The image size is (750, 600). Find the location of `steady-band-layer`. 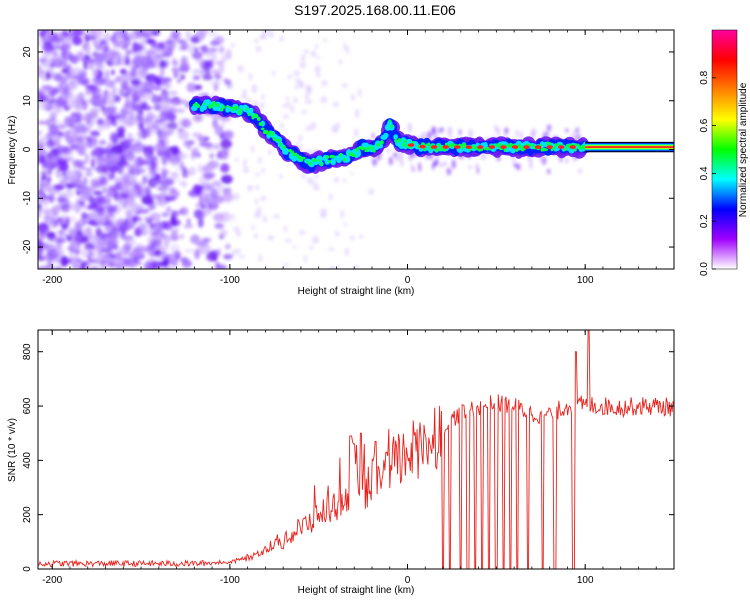

steady-band-layer is located at coordinates (629, 147).